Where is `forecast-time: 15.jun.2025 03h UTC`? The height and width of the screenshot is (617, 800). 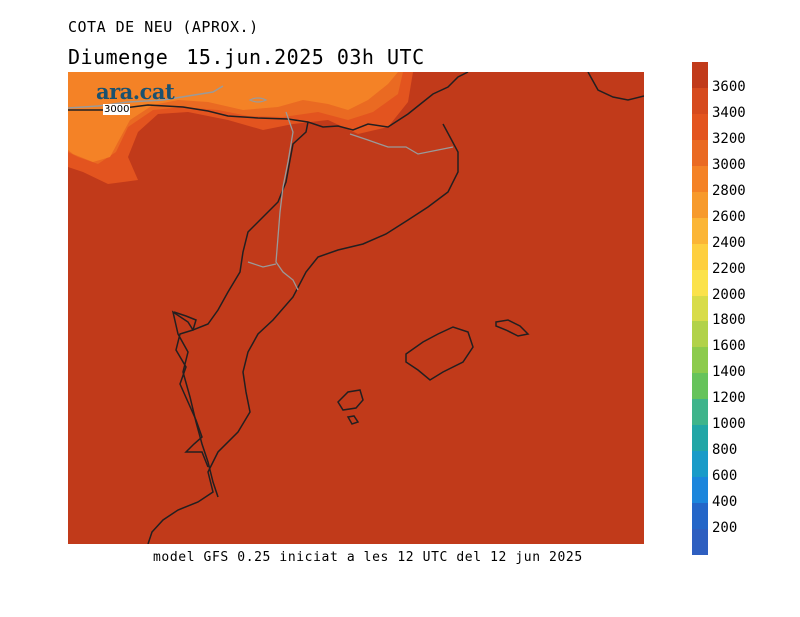
forecast-time: 15.jun.2025 03h UTC is located at coordinates (305, 57).